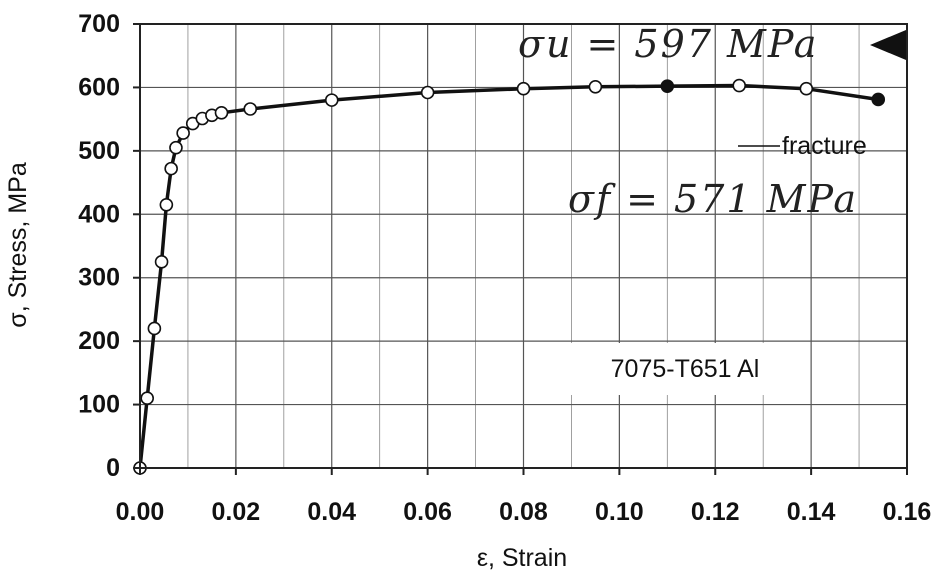 The width and height of the screenshot is (939, 575). Describe the element at coordinates (824, 146) in the screenshot. I see `fracture-label: fracture` at that location.